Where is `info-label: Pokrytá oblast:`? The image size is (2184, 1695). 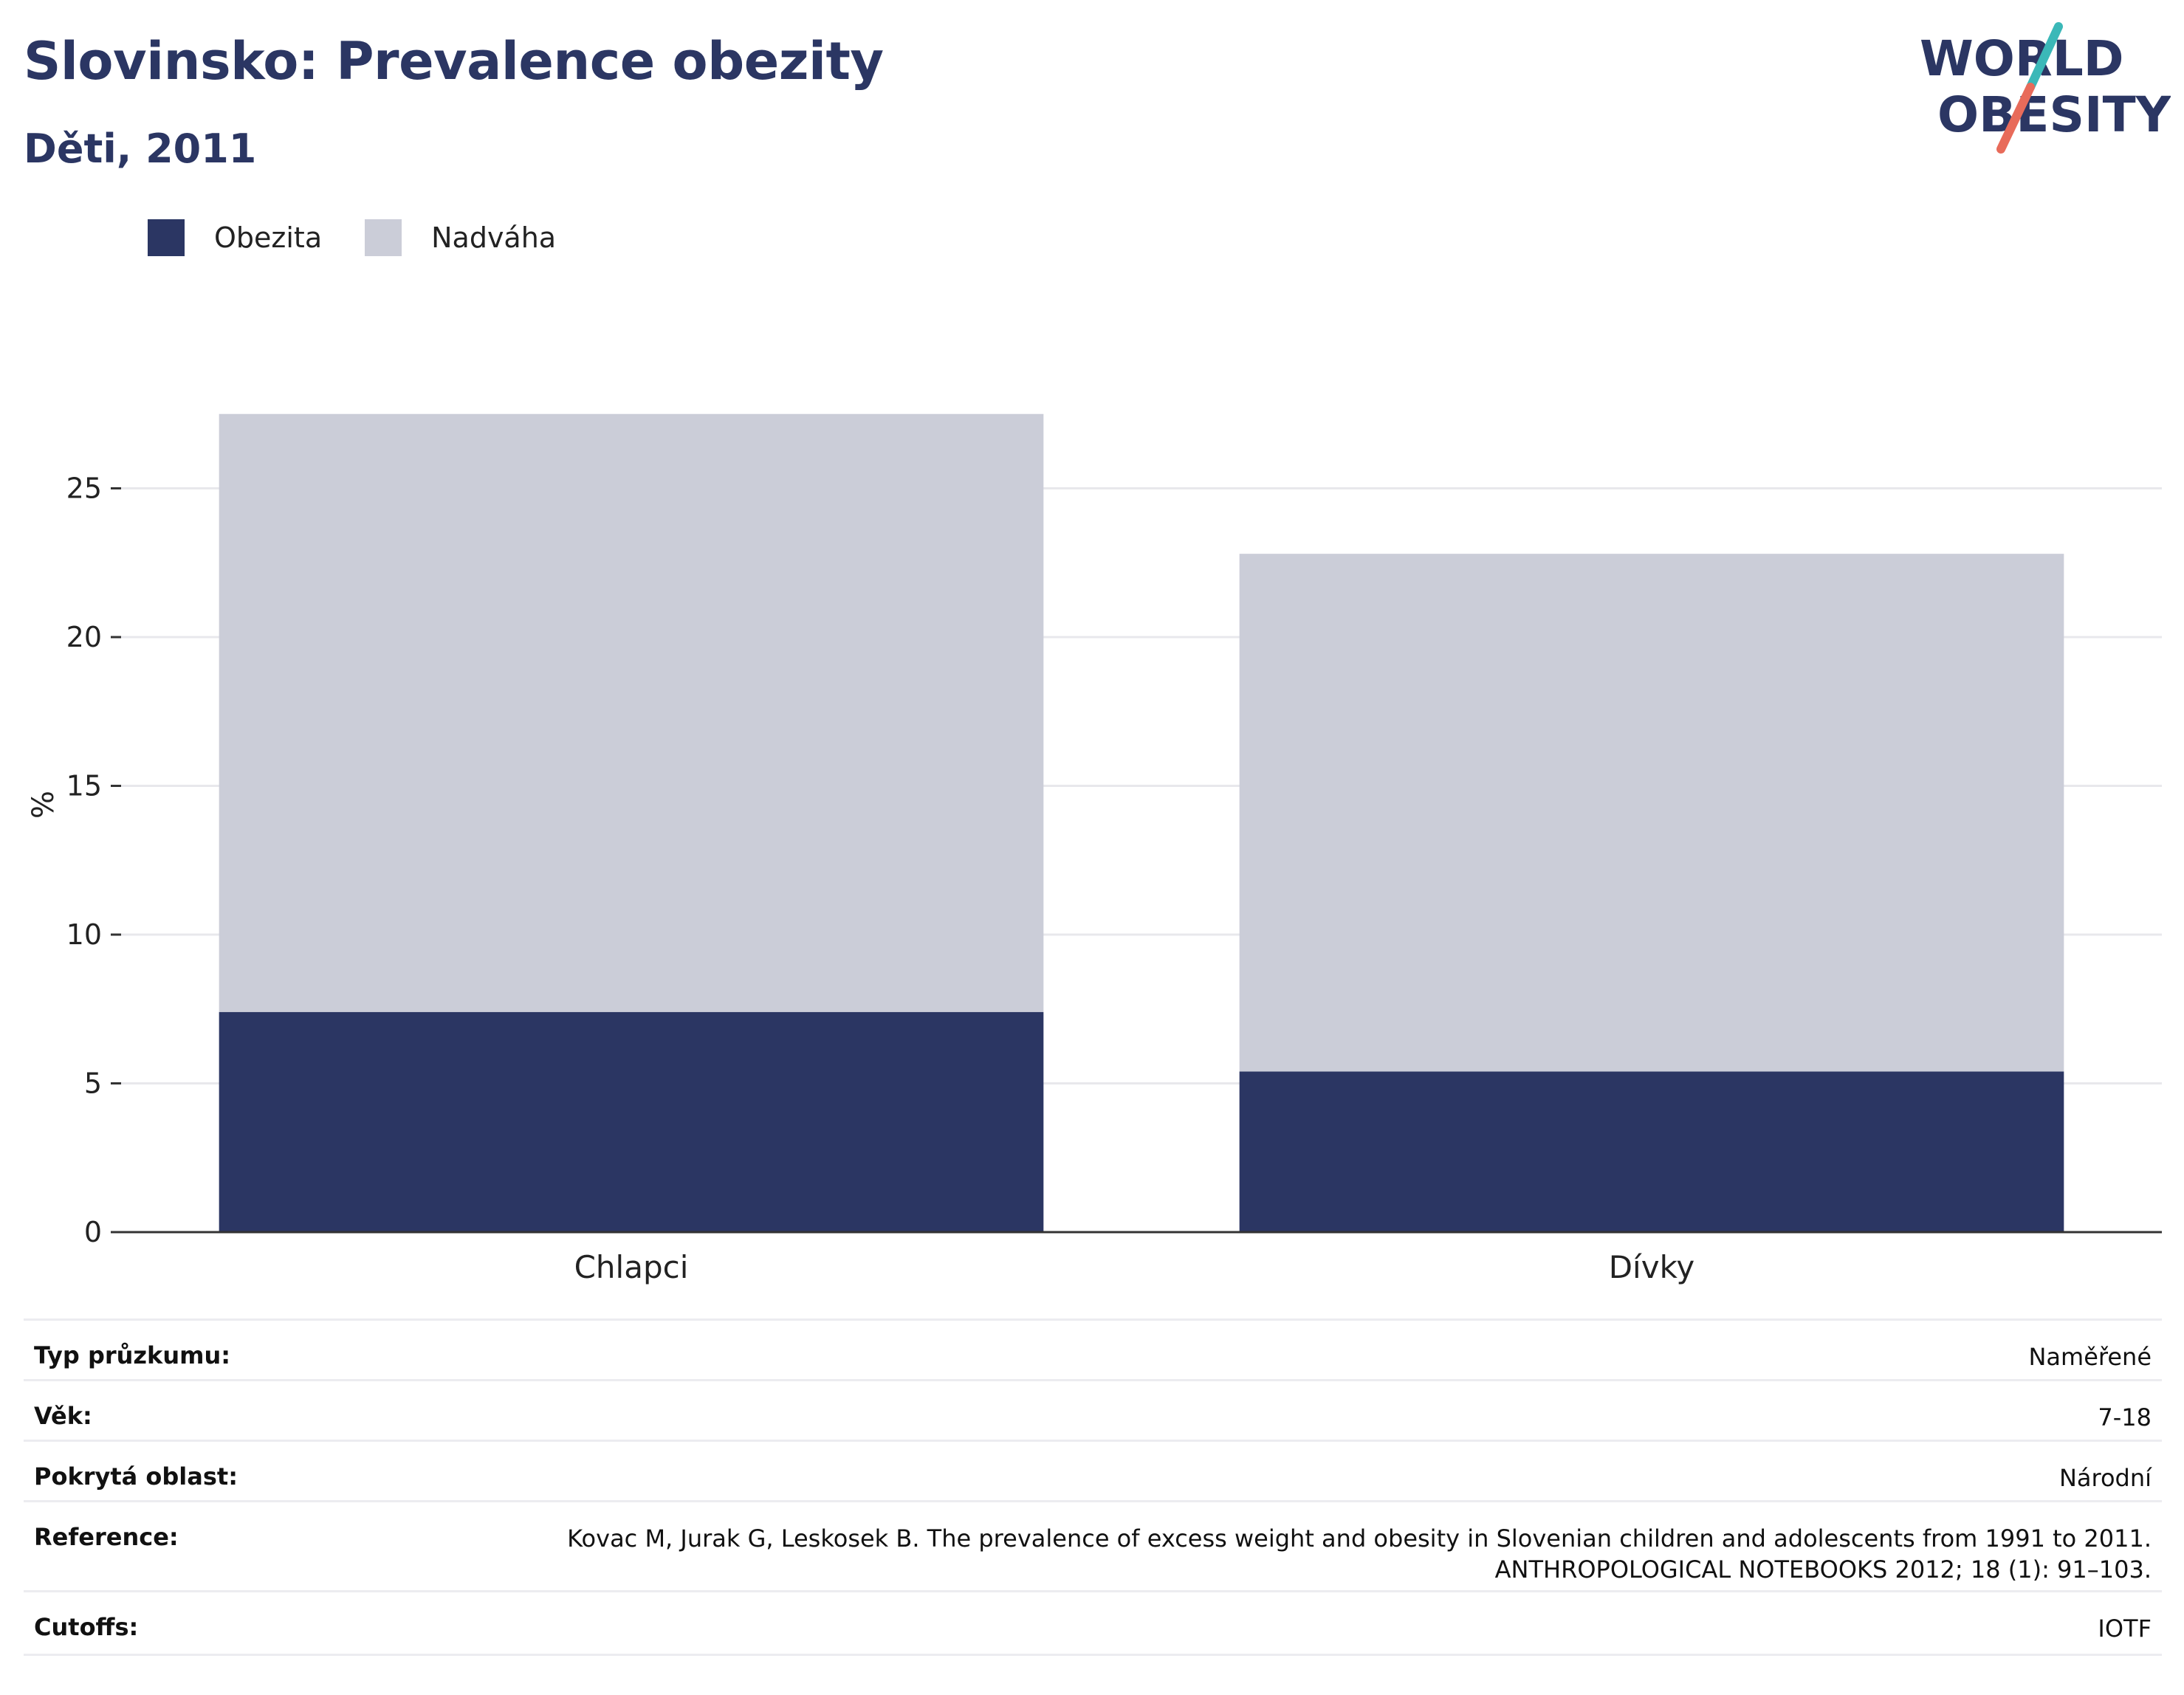 info-label: Pokrytá oblast: is located at coordinates (136, 1476).